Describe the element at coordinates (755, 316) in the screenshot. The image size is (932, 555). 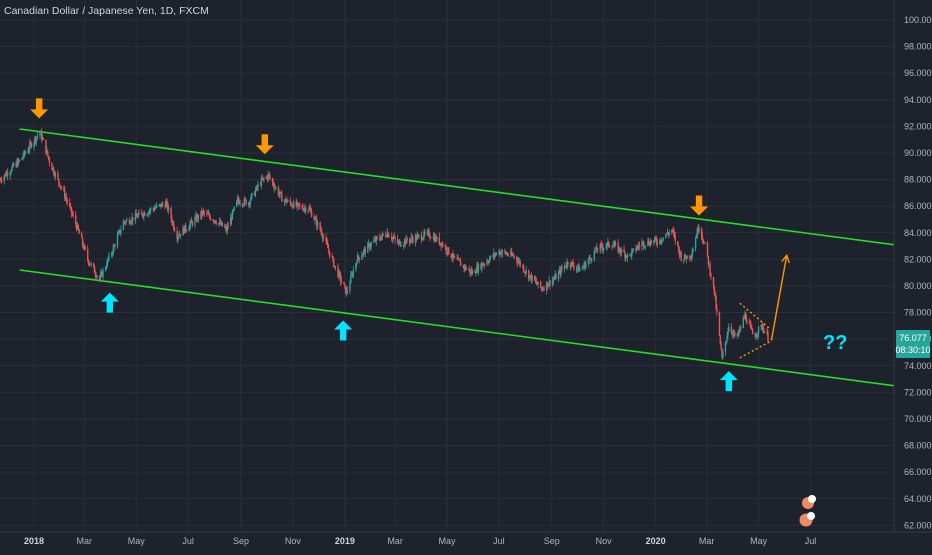
I see `triangle-line-upper` at that location.